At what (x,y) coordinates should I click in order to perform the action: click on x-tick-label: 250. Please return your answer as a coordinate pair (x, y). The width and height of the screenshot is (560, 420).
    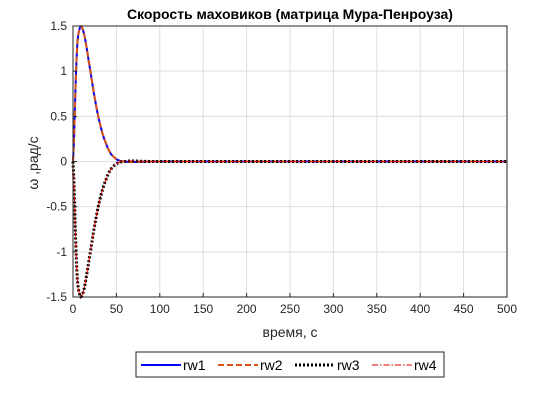
    Looking at the image, I should click on (290, 309).